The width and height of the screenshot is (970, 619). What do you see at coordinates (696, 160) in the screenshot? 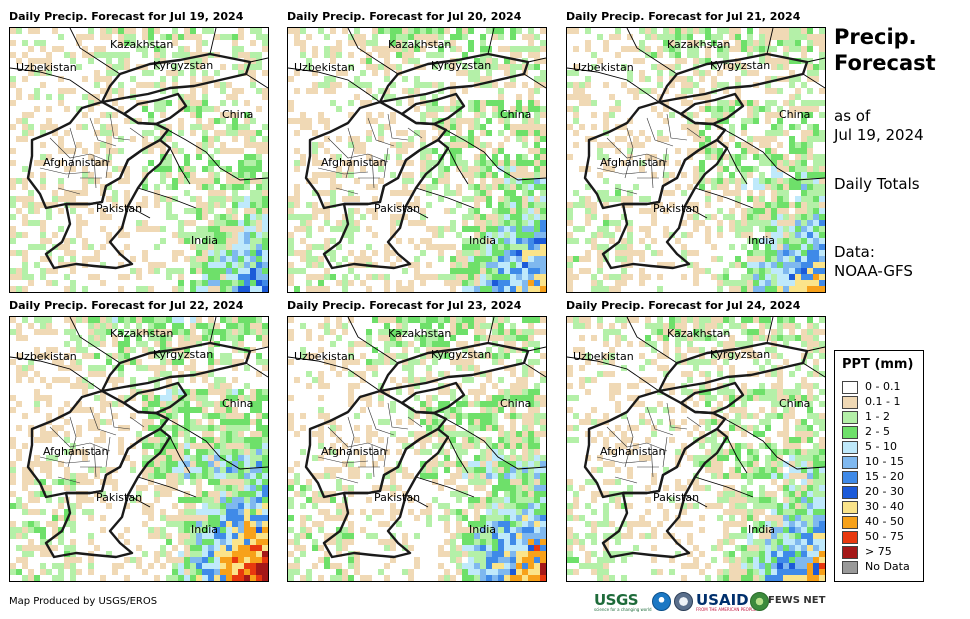
I see `map-canvas` at bounding box center [696, 160].